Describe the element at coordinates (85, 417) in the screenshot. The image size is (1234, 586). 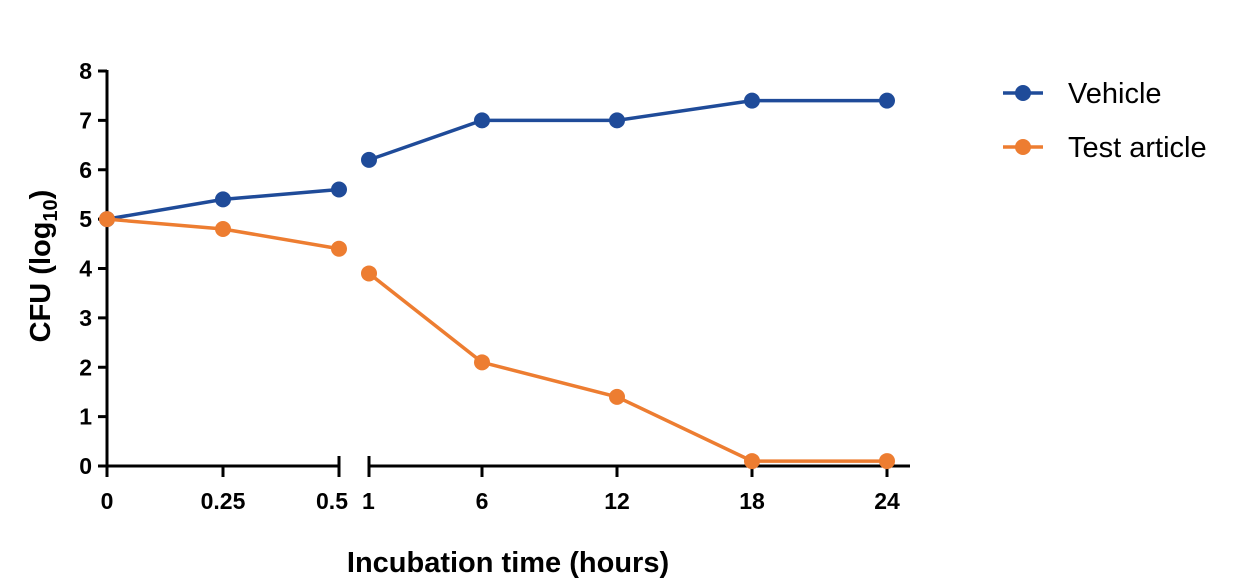
I see `y-tick-label: 1` at that location.